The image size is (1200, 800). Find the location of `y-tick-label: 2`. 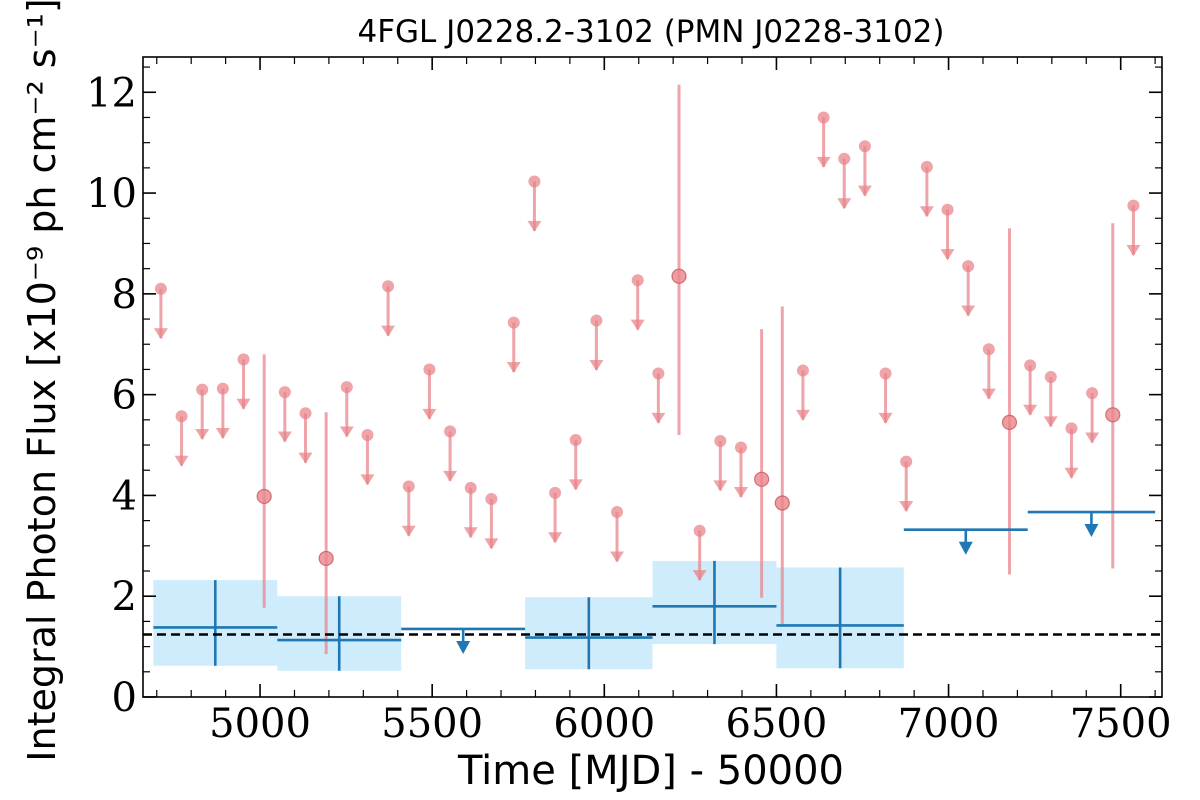

y-tick-label: 2 is located at coordinates (124, 597).